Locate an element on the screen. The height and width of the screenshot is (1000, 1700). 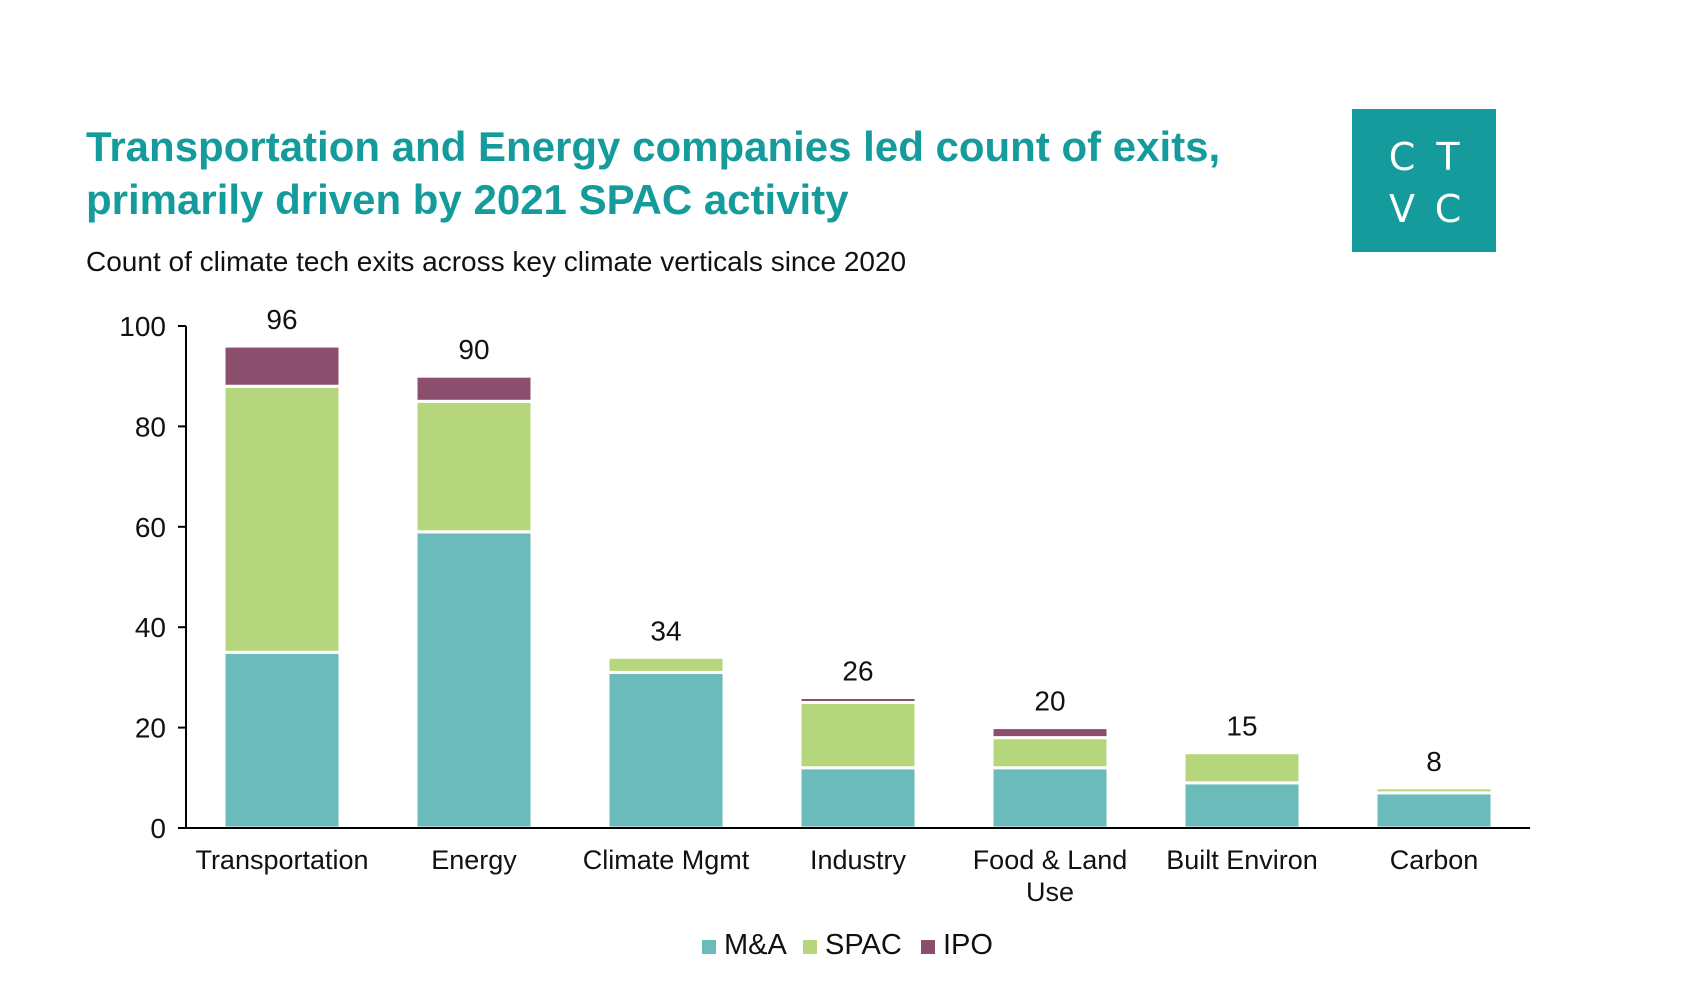
x-tick-label-line: Climate Mgmt is located at coordinates (666, 860).